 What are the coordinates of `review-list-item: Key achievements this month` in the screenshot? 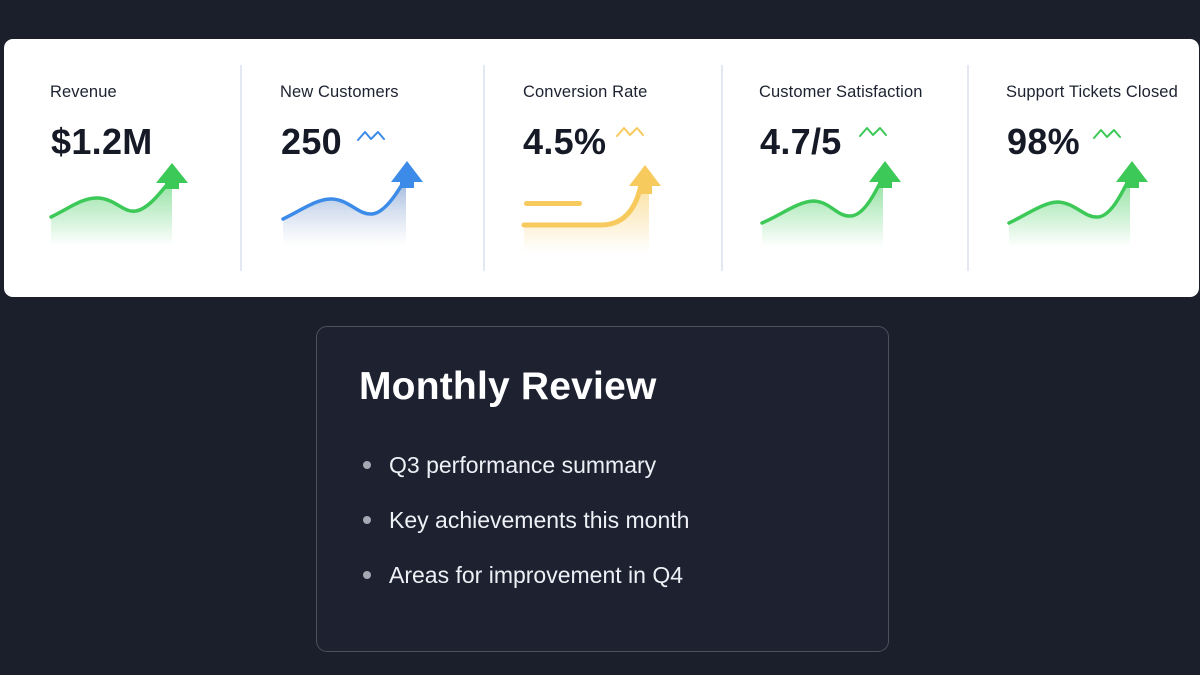 It's located at (524, 530).